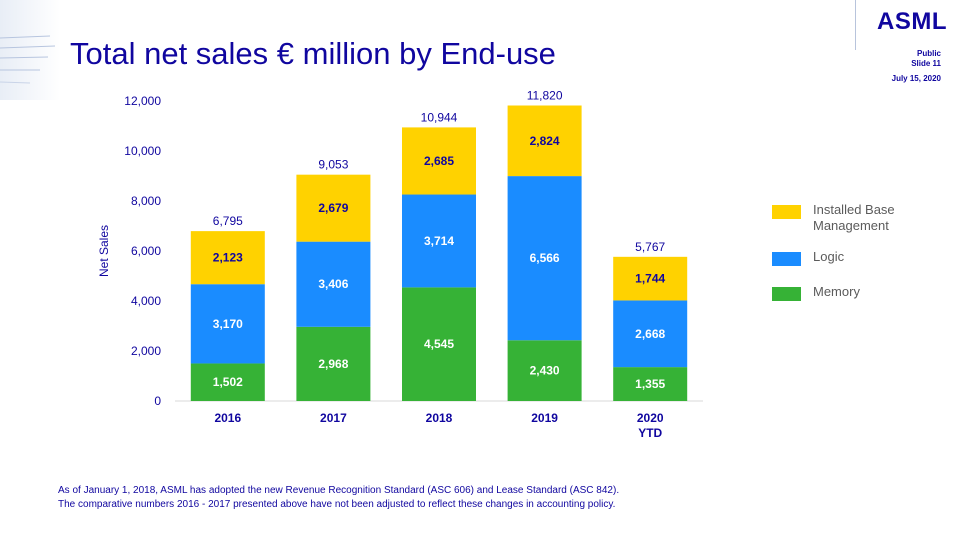 This screenshot has width=957, height=539. I want to click on x-tick-label: 2018, so click(439, 418).